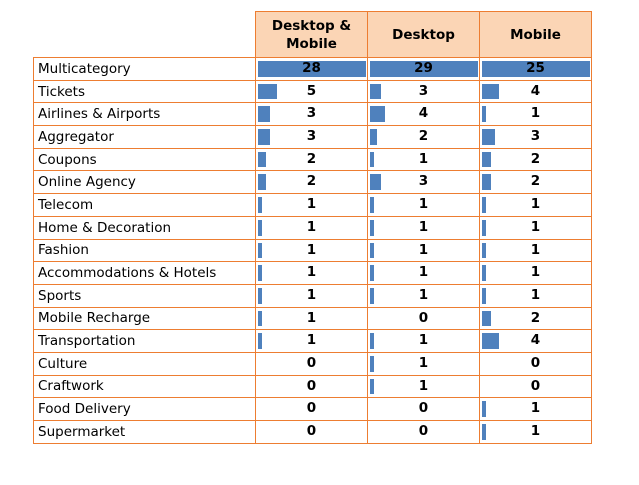 The height and width of the screenshot is (485, 639). I want to click on value-cell: 28, so click(311, 69).